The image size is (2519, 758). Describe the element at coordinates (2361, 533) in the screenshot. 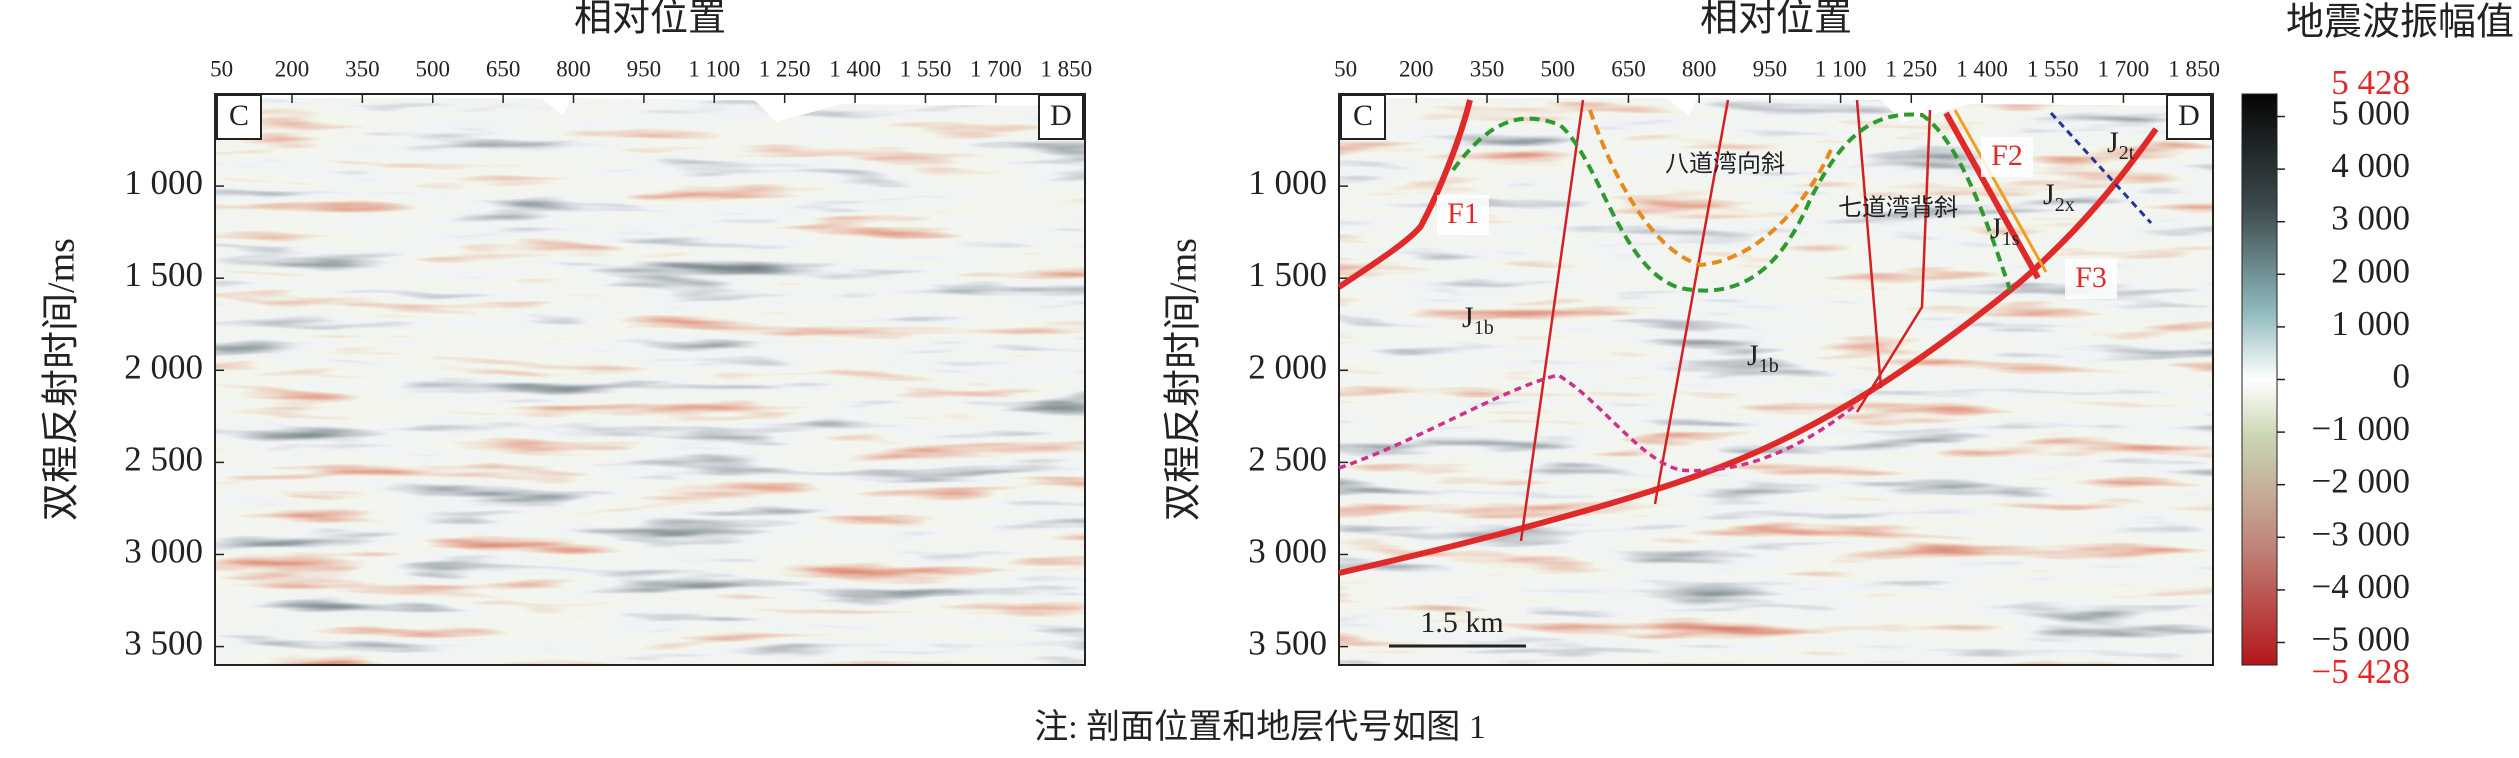

I see `colorbar-tick-label: −3 000` at that location.